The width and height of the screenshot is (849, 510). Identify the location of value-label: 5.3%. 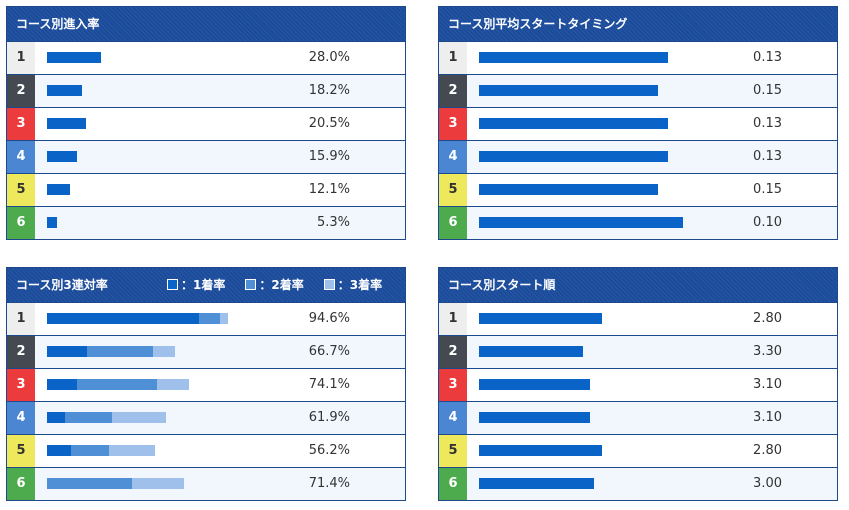
(333, 222).